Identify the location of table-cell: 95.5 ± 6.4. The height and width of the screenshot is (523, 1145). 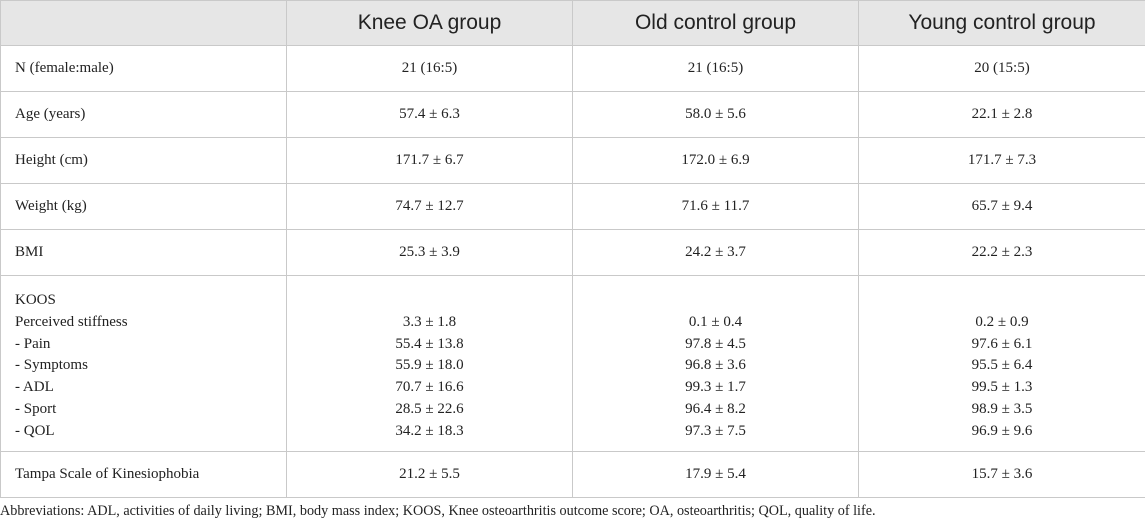
(1002, 365).